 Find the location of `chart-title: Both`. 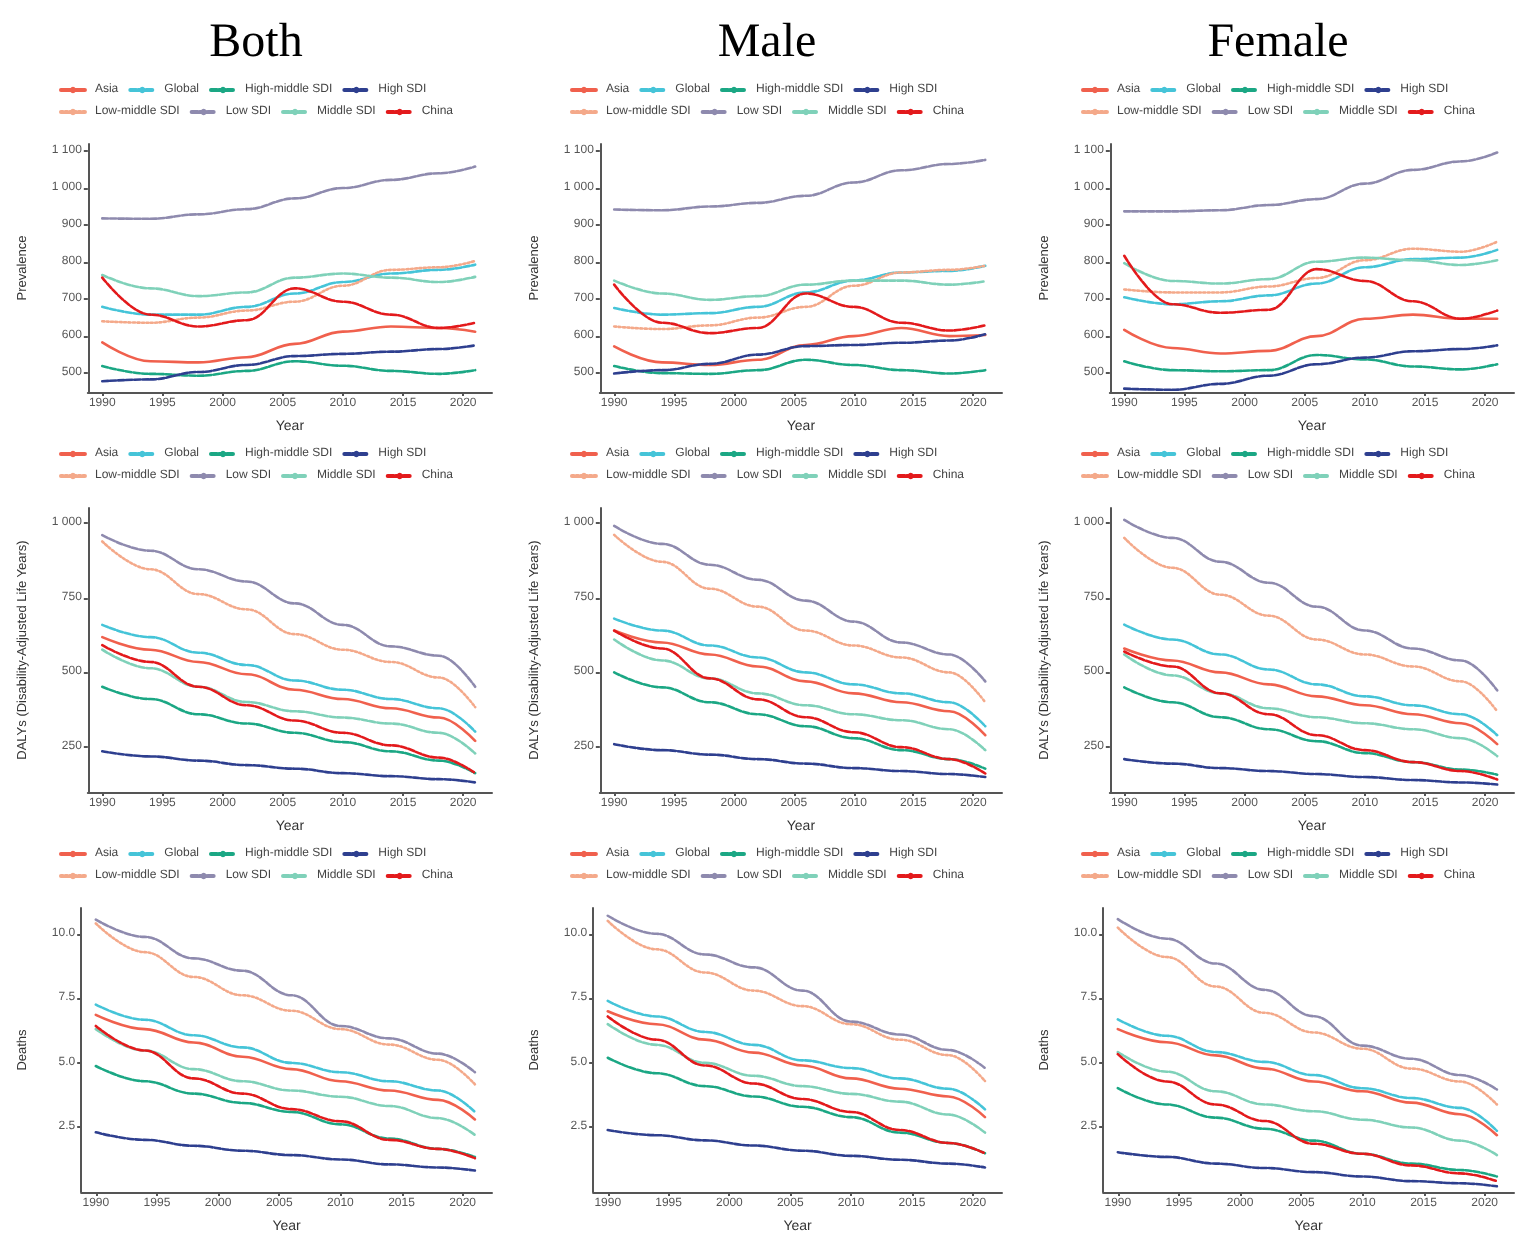

chart-title: Both is located at coordinates (256, 42).